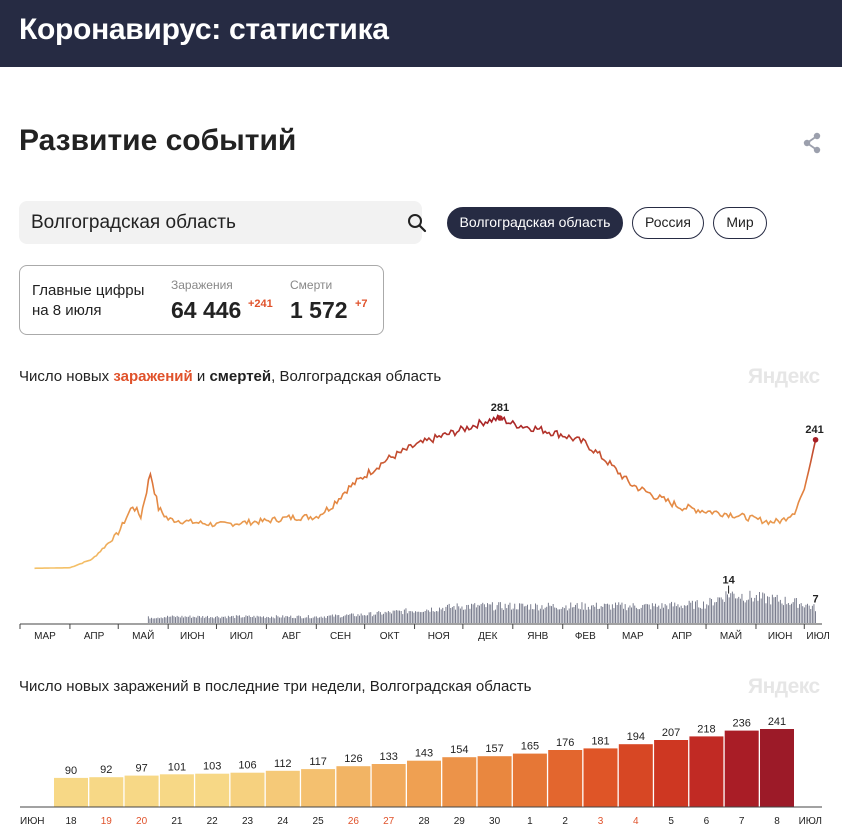 This screenshot has height=839, width=842. I want to click on share-icon, so click(812, 143).